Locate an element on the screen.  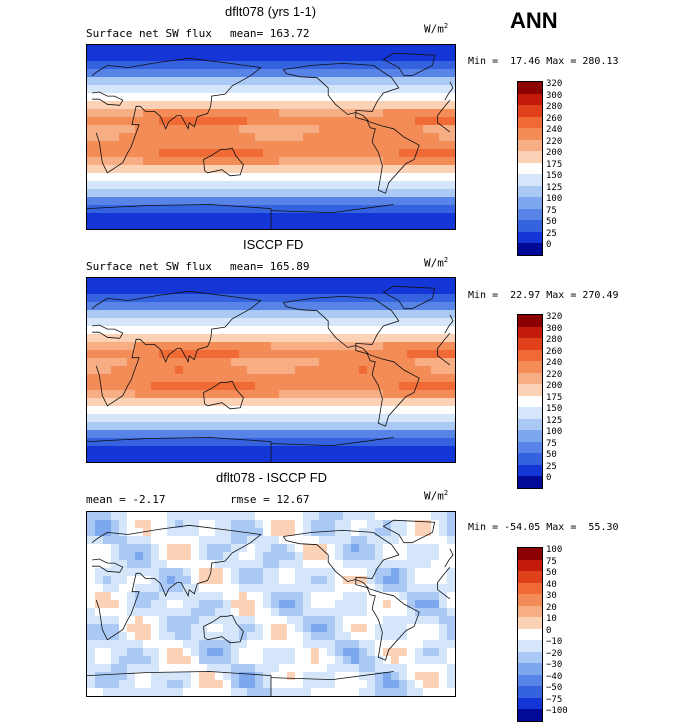
colorbar-swatch is located at coordinates (530, 424).